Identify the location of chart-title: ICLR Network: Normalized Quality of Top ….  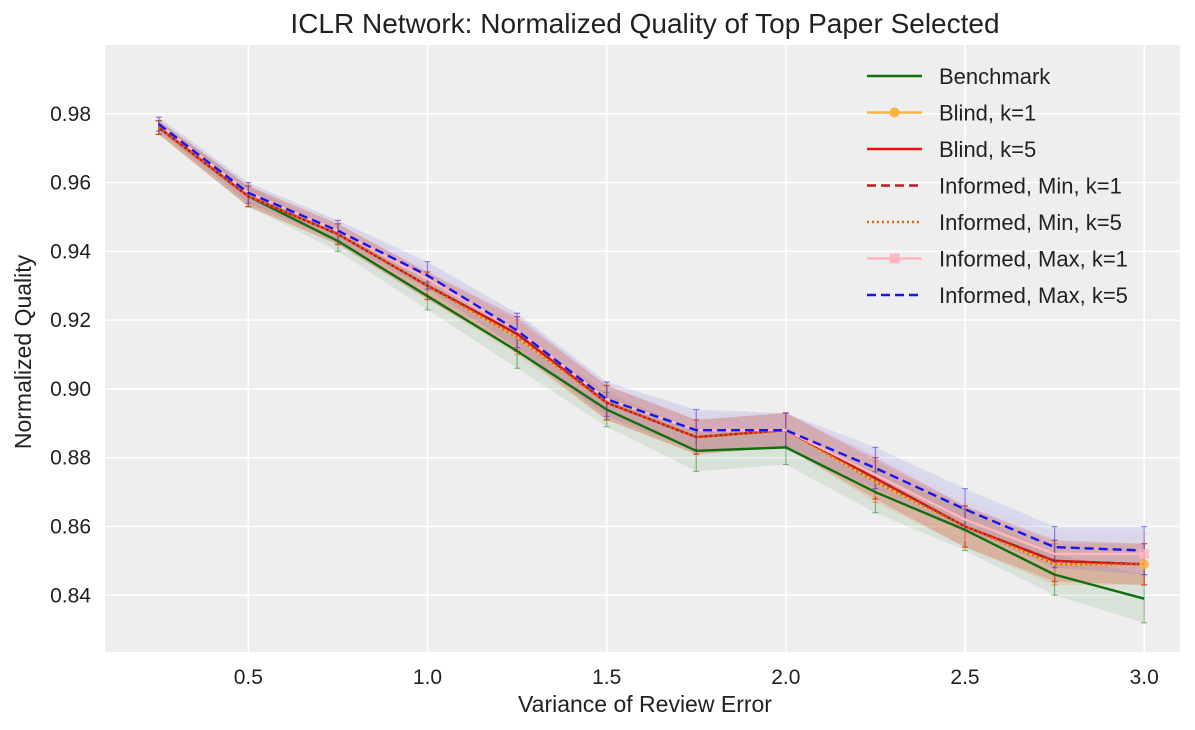
(644, 23).